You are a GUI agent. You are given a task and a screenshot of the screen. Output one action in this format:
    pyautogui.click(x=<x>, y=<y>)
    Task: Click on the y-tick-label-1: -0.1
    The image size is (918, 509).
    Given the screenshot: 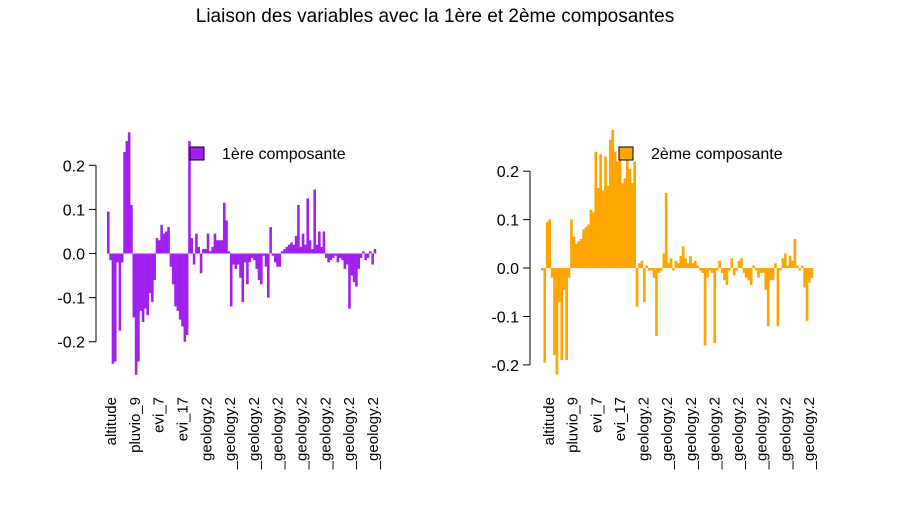 What is the action you would take?
    pyautogui.click(x=505, y=317)
    